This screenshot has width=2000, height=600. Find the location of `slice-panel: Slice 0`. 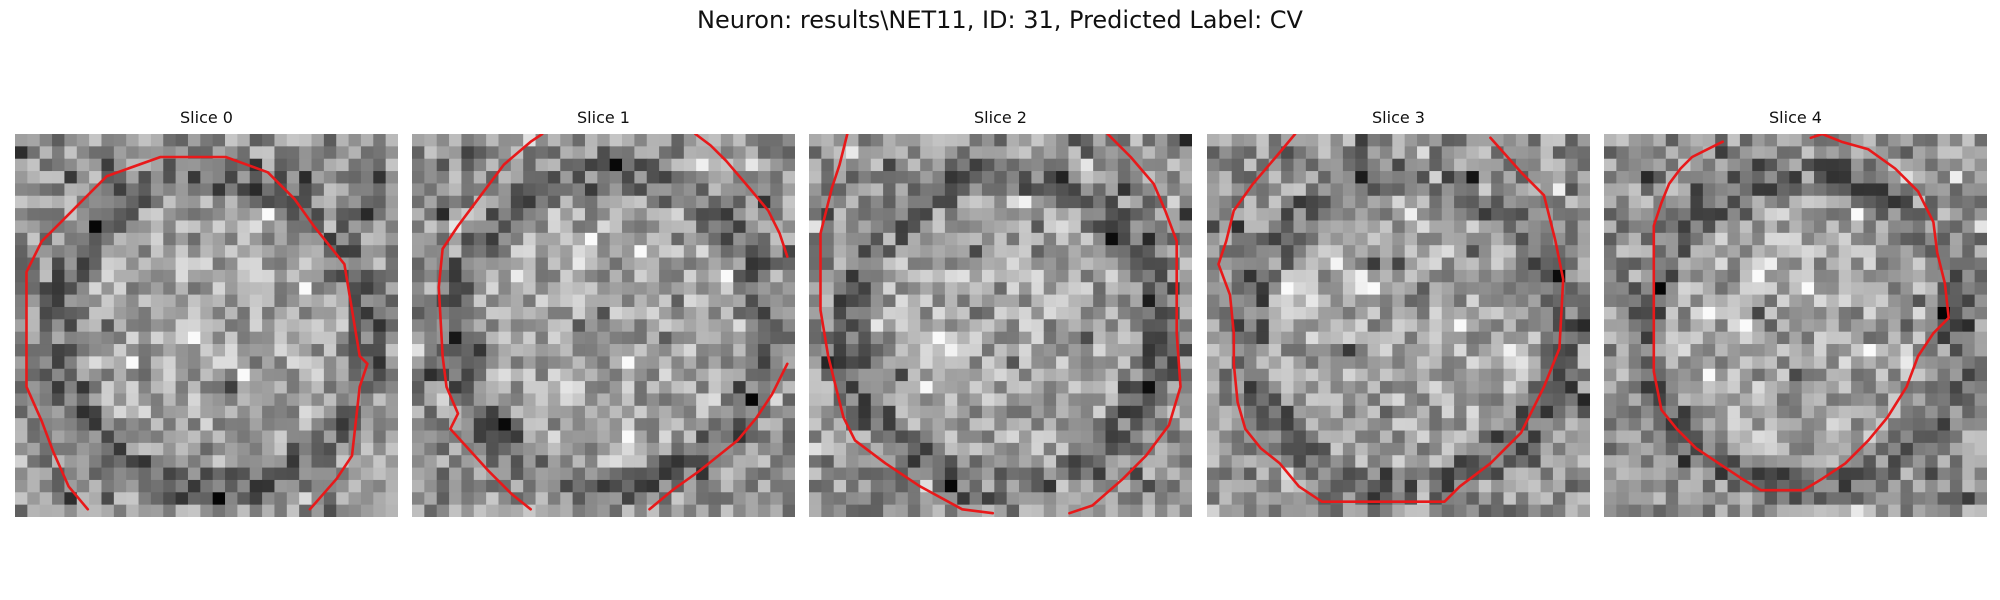

slice-panel: Slice 0 is located at coordinates (206, 314).